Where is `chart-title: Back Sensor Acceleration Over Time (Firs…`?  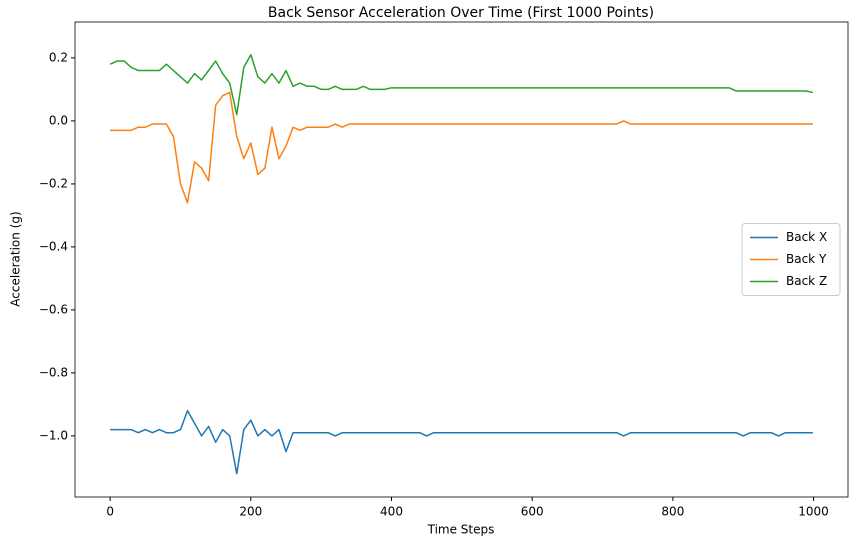 chart-title: Back Sensor Acceleration Over Time (Firs… is located at coordinates (461, 13).